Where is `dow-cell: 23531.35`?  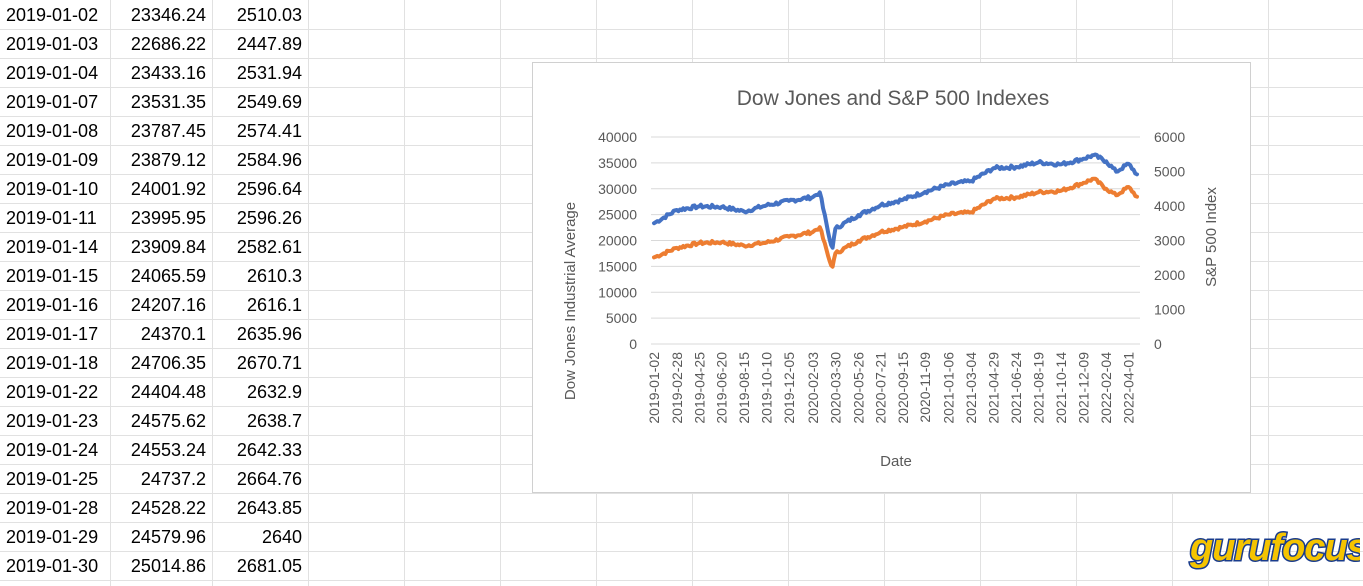
dow-cell: 23531.35 is located at coordinates (168, 102).